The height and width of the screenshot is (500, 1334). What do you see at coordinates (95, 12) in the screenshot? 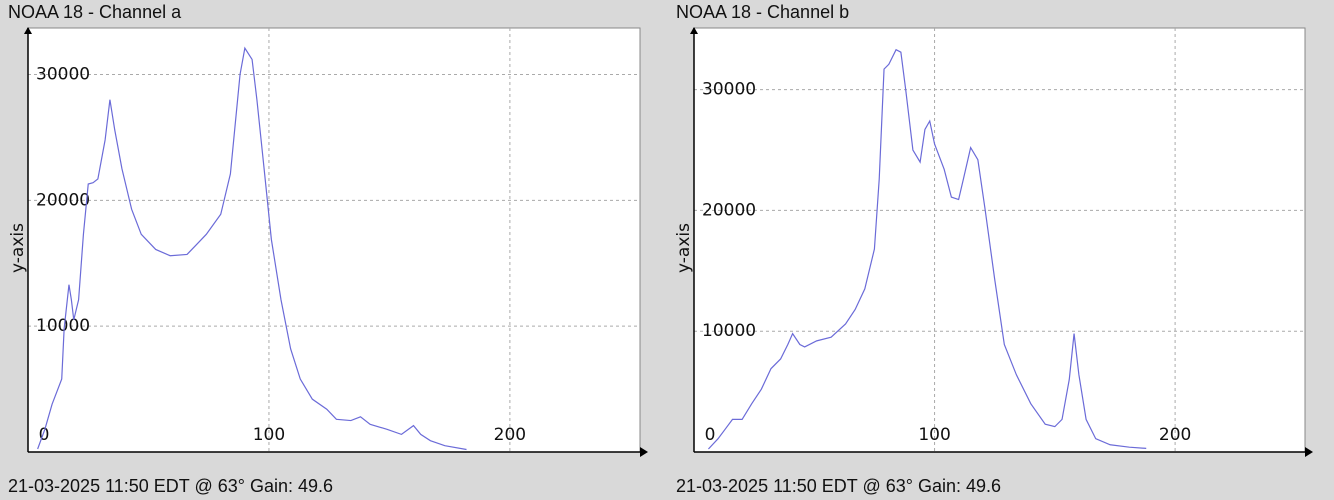
I see `chart-title: NOAA 18 - Channel a` at bounding box center [95, 12].